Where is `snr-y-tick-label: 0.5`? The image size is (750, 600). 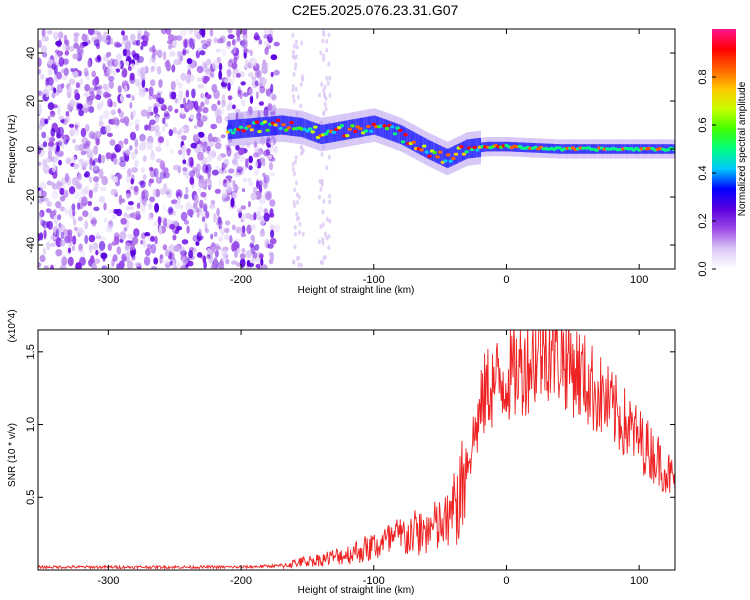 snr-y-tick-label: 0.5 is located at coordinates (31, 497).